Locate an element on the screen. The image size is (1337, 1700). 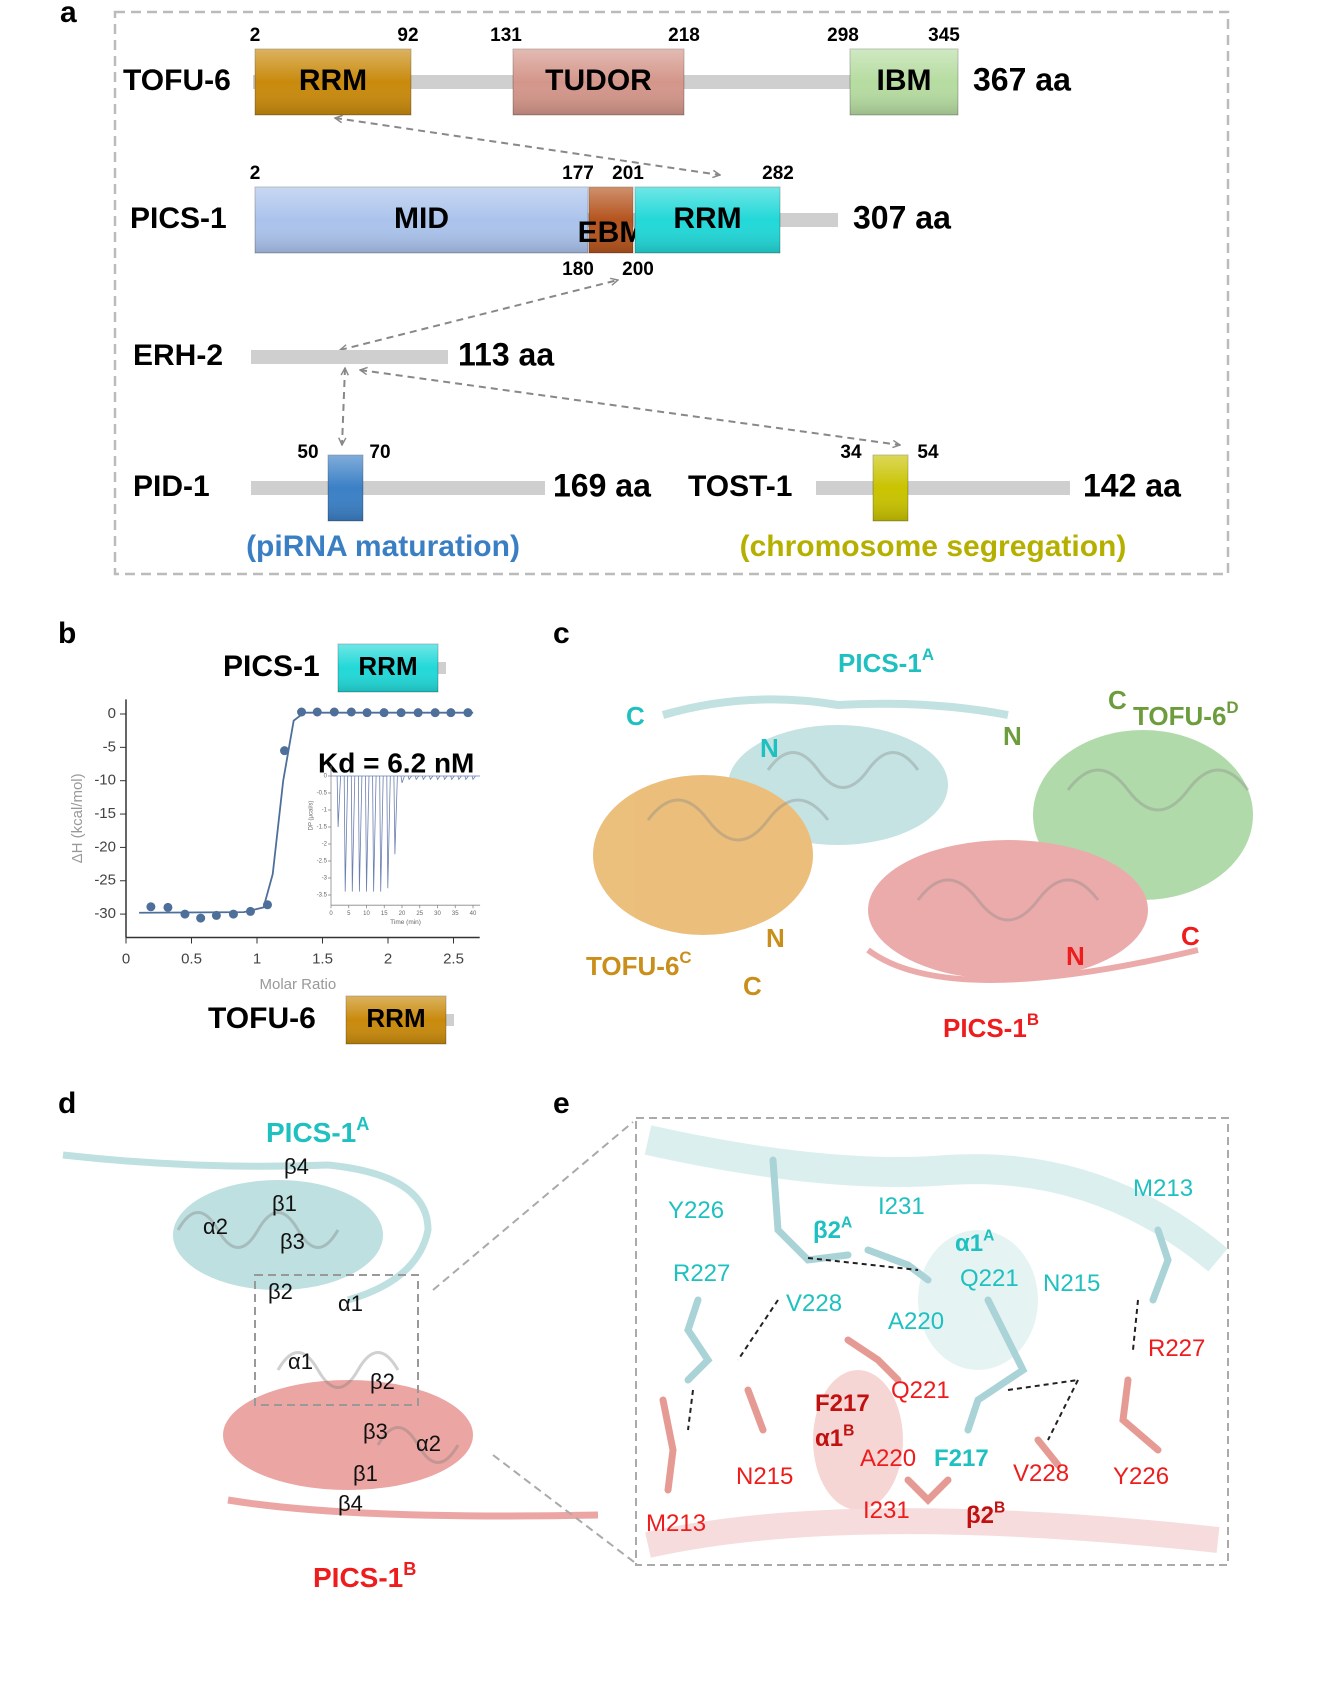
structure-label-text: V228 is located at coordinates (1041, 1473).